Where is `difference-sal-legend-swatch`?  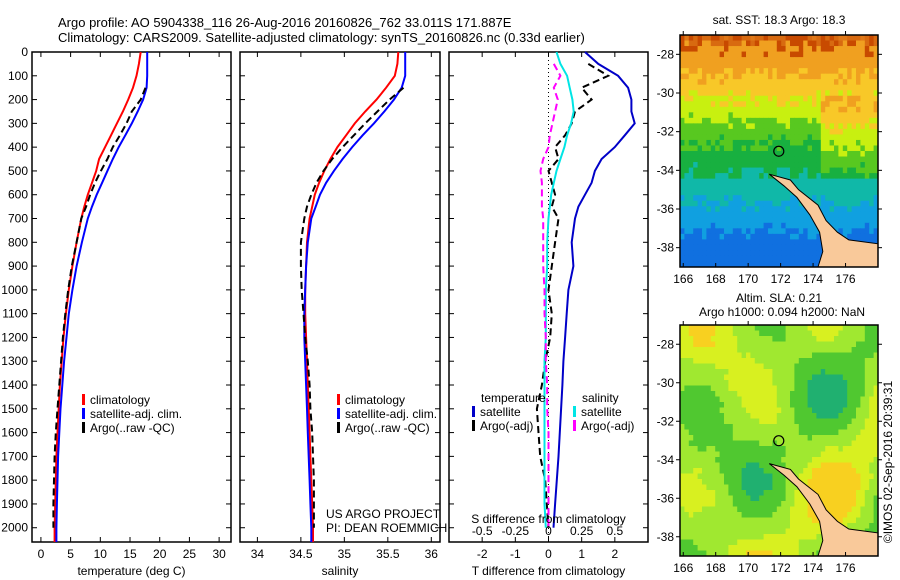
difference-sal-legend-swatch is located at coordinates (574, 411).